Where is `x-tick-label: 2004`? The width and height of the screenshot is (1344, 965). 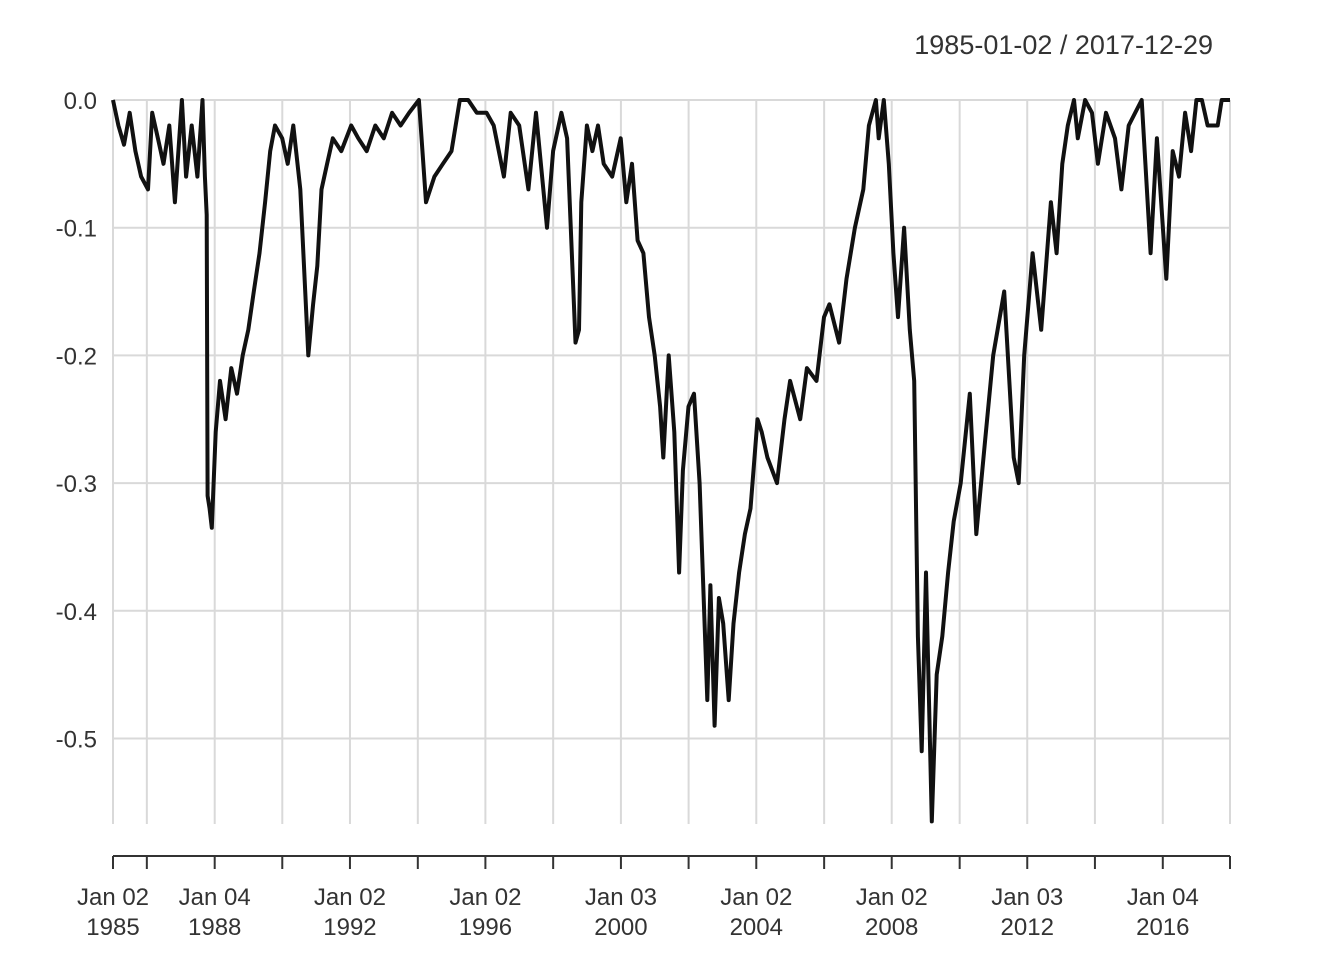
x-tick-label: 2004 is located at coordinates (756, 927).